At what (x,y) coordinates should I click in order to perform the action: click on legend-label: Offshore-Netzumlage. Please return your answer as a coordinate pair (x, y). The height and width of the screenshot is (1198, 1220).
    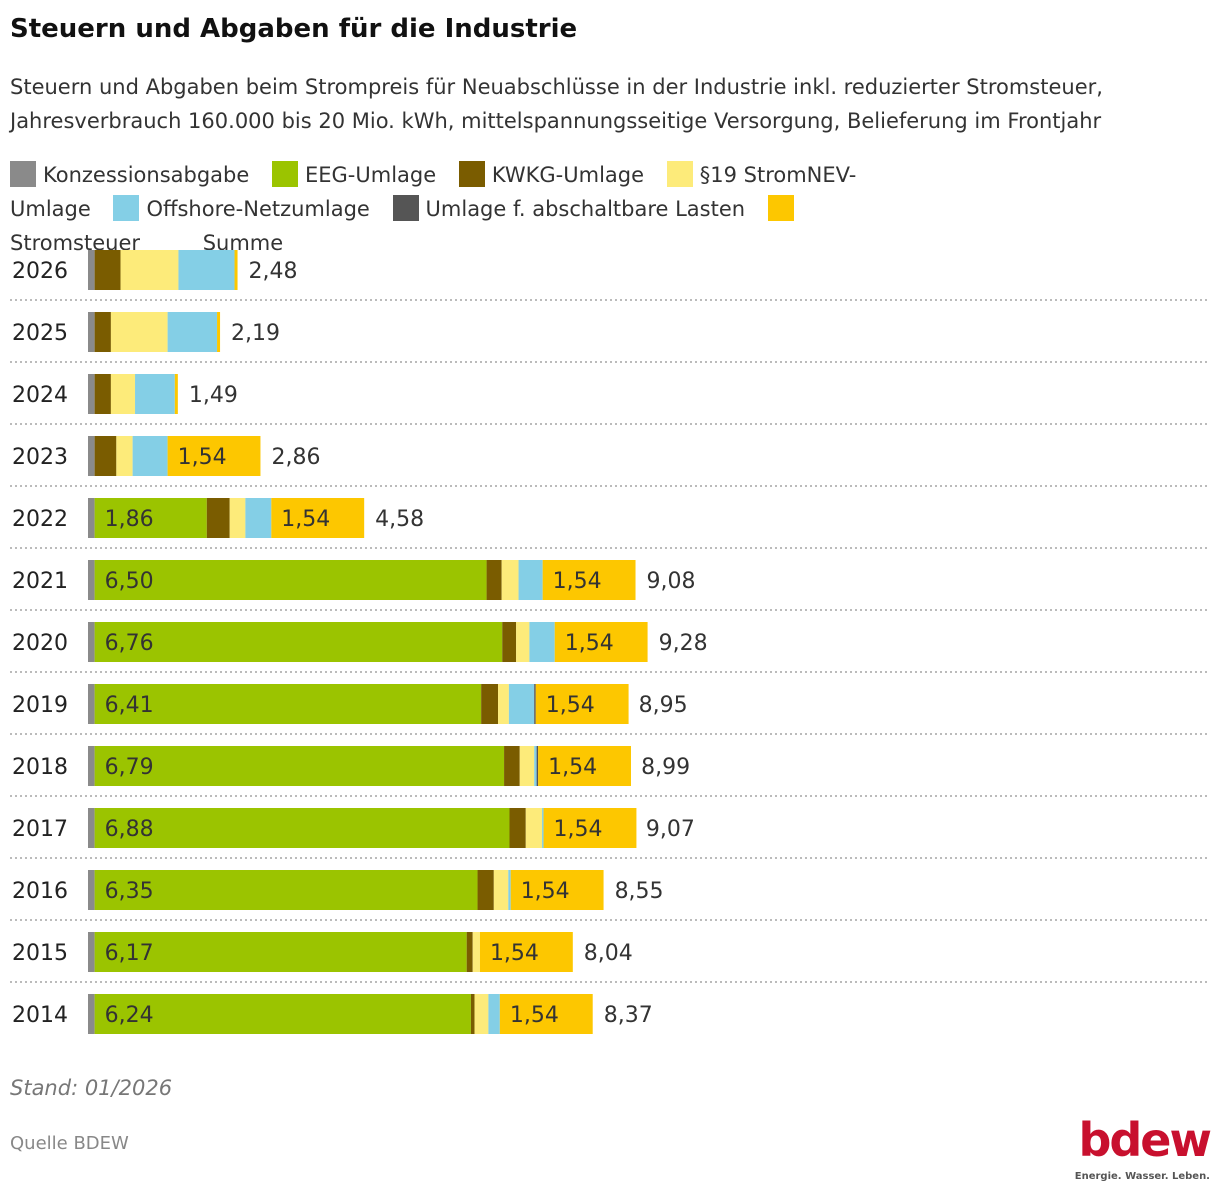
    Looking at the image, I should click on (258, 209).